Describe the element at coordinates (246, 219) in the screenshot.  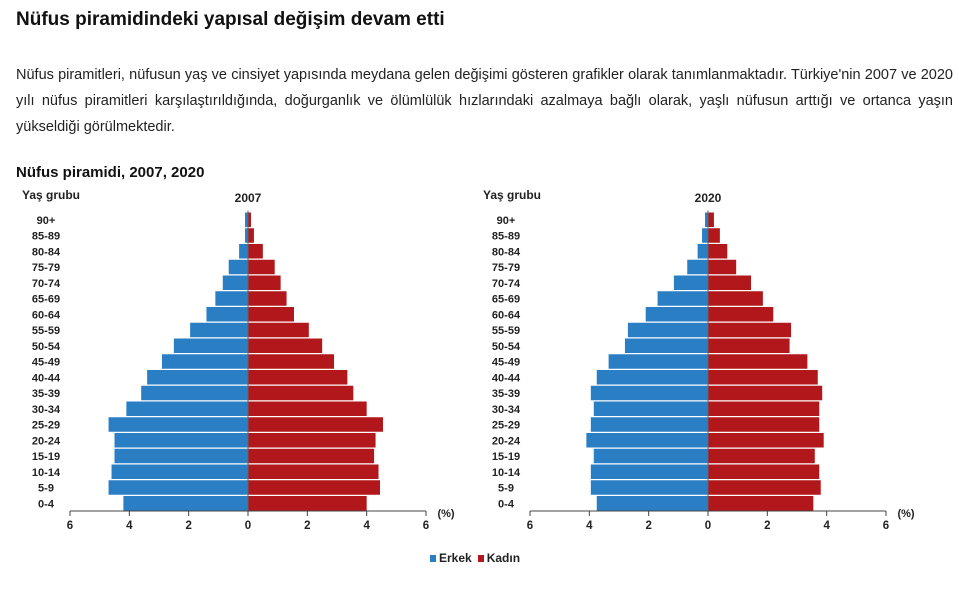
I see `bar-erkek-2007-90+` at that location.